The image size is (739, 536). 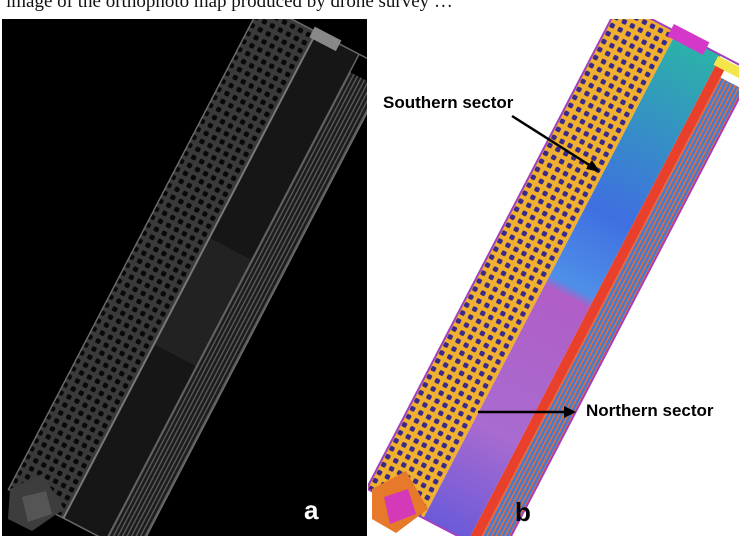 What do you see at coordinates (553, 142) in the screenshot?
I see `southern-arrow` at bounding box center [553, 142].